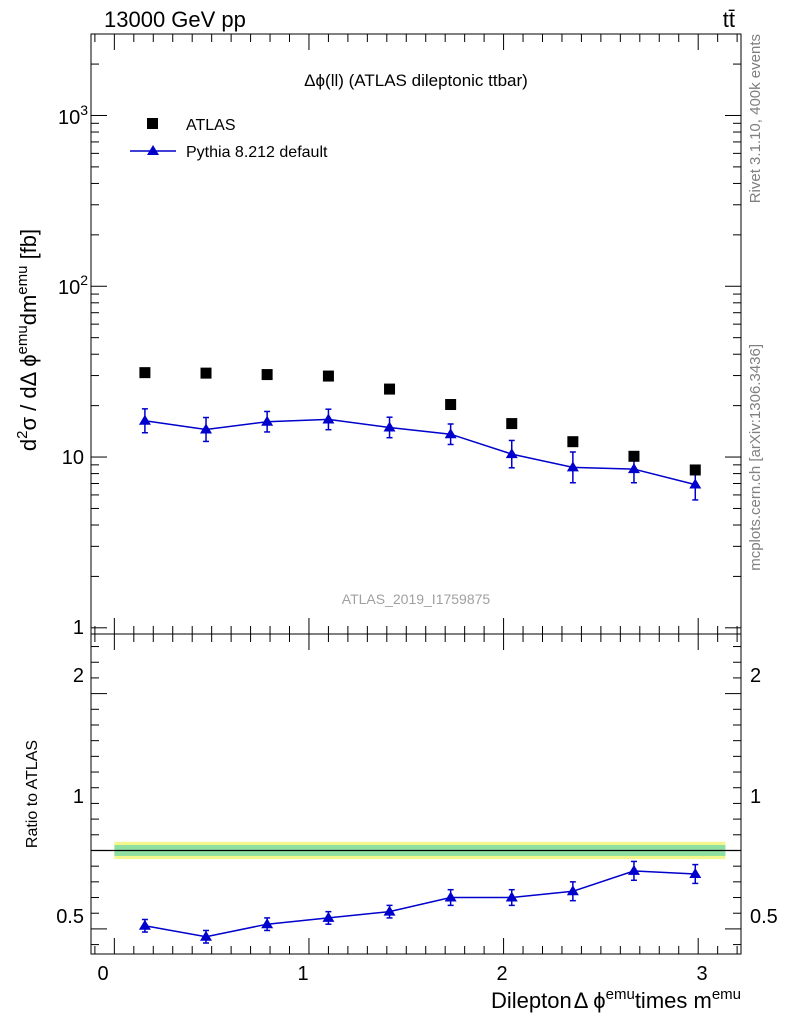  I want to click on pythia-line, so click(420, 452).